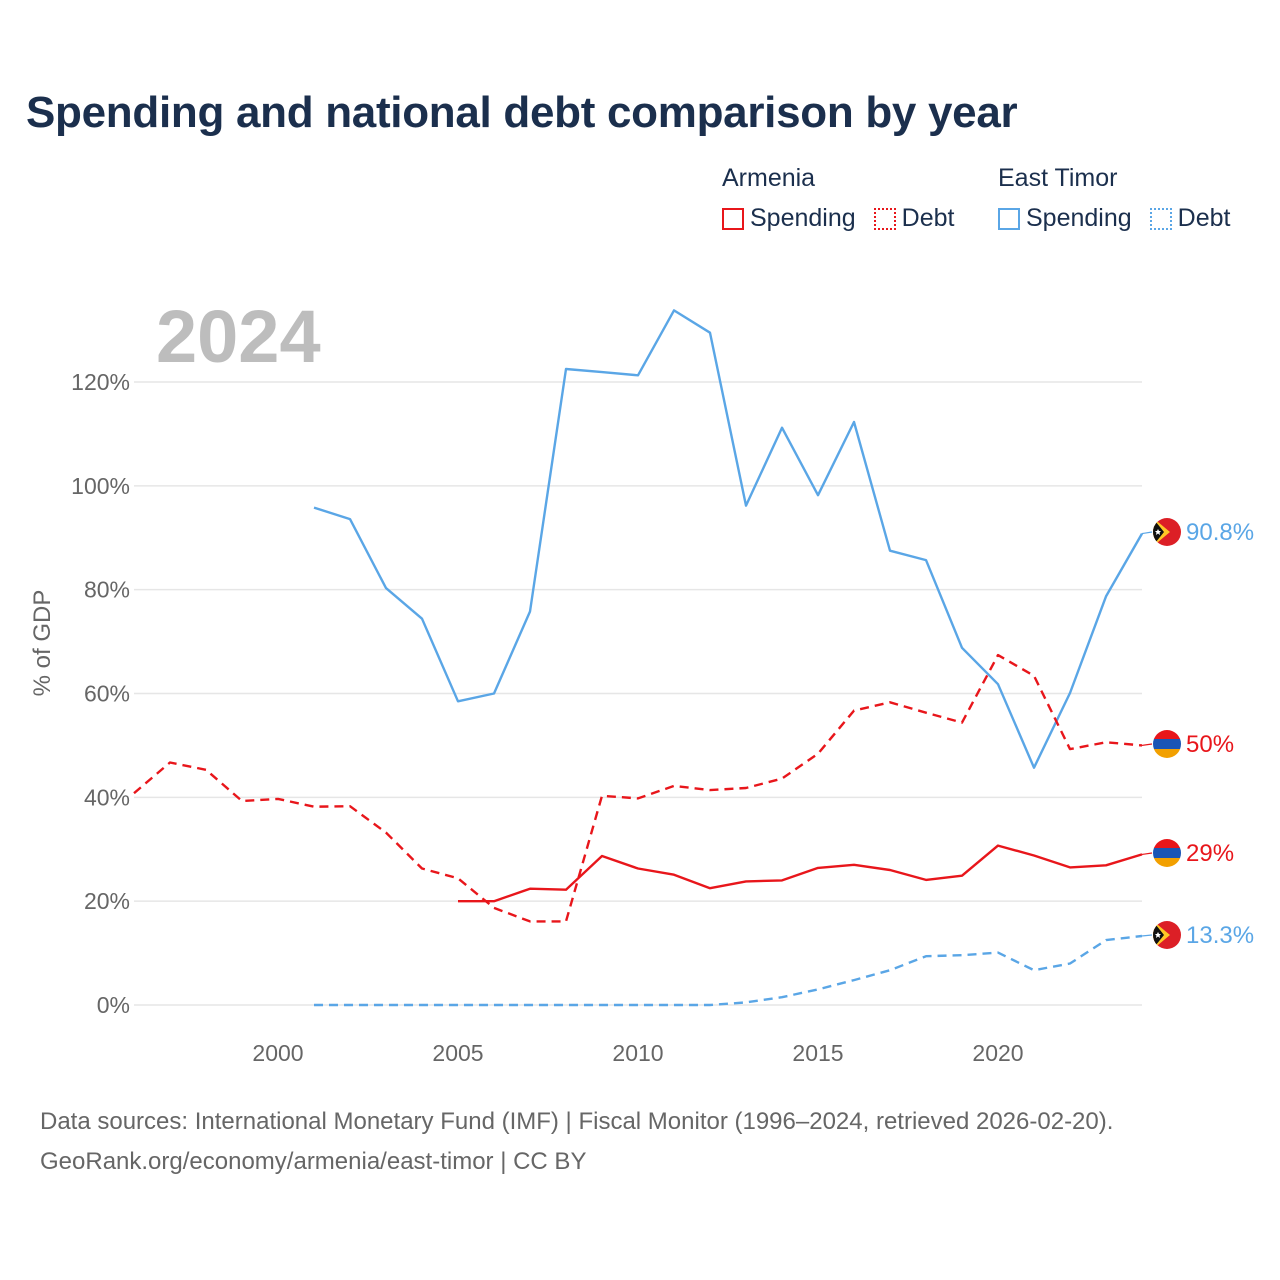 This screenshot has width=1280, height=1280. Describe the element at coordinates (42, 643) in the screenshot. I see `y-axis-label: % of GDP` at that location.